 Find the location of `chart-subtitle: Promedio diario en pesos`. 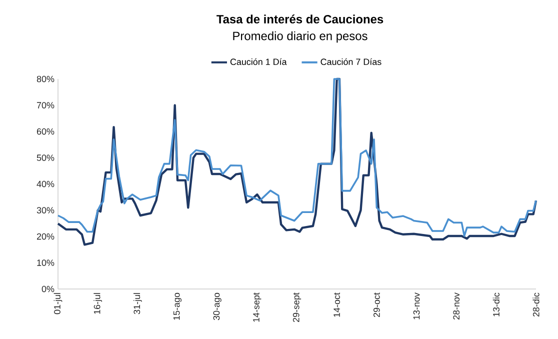

chart-subtitle: Promedio diario en pesos is located at coordinates (300, 37).